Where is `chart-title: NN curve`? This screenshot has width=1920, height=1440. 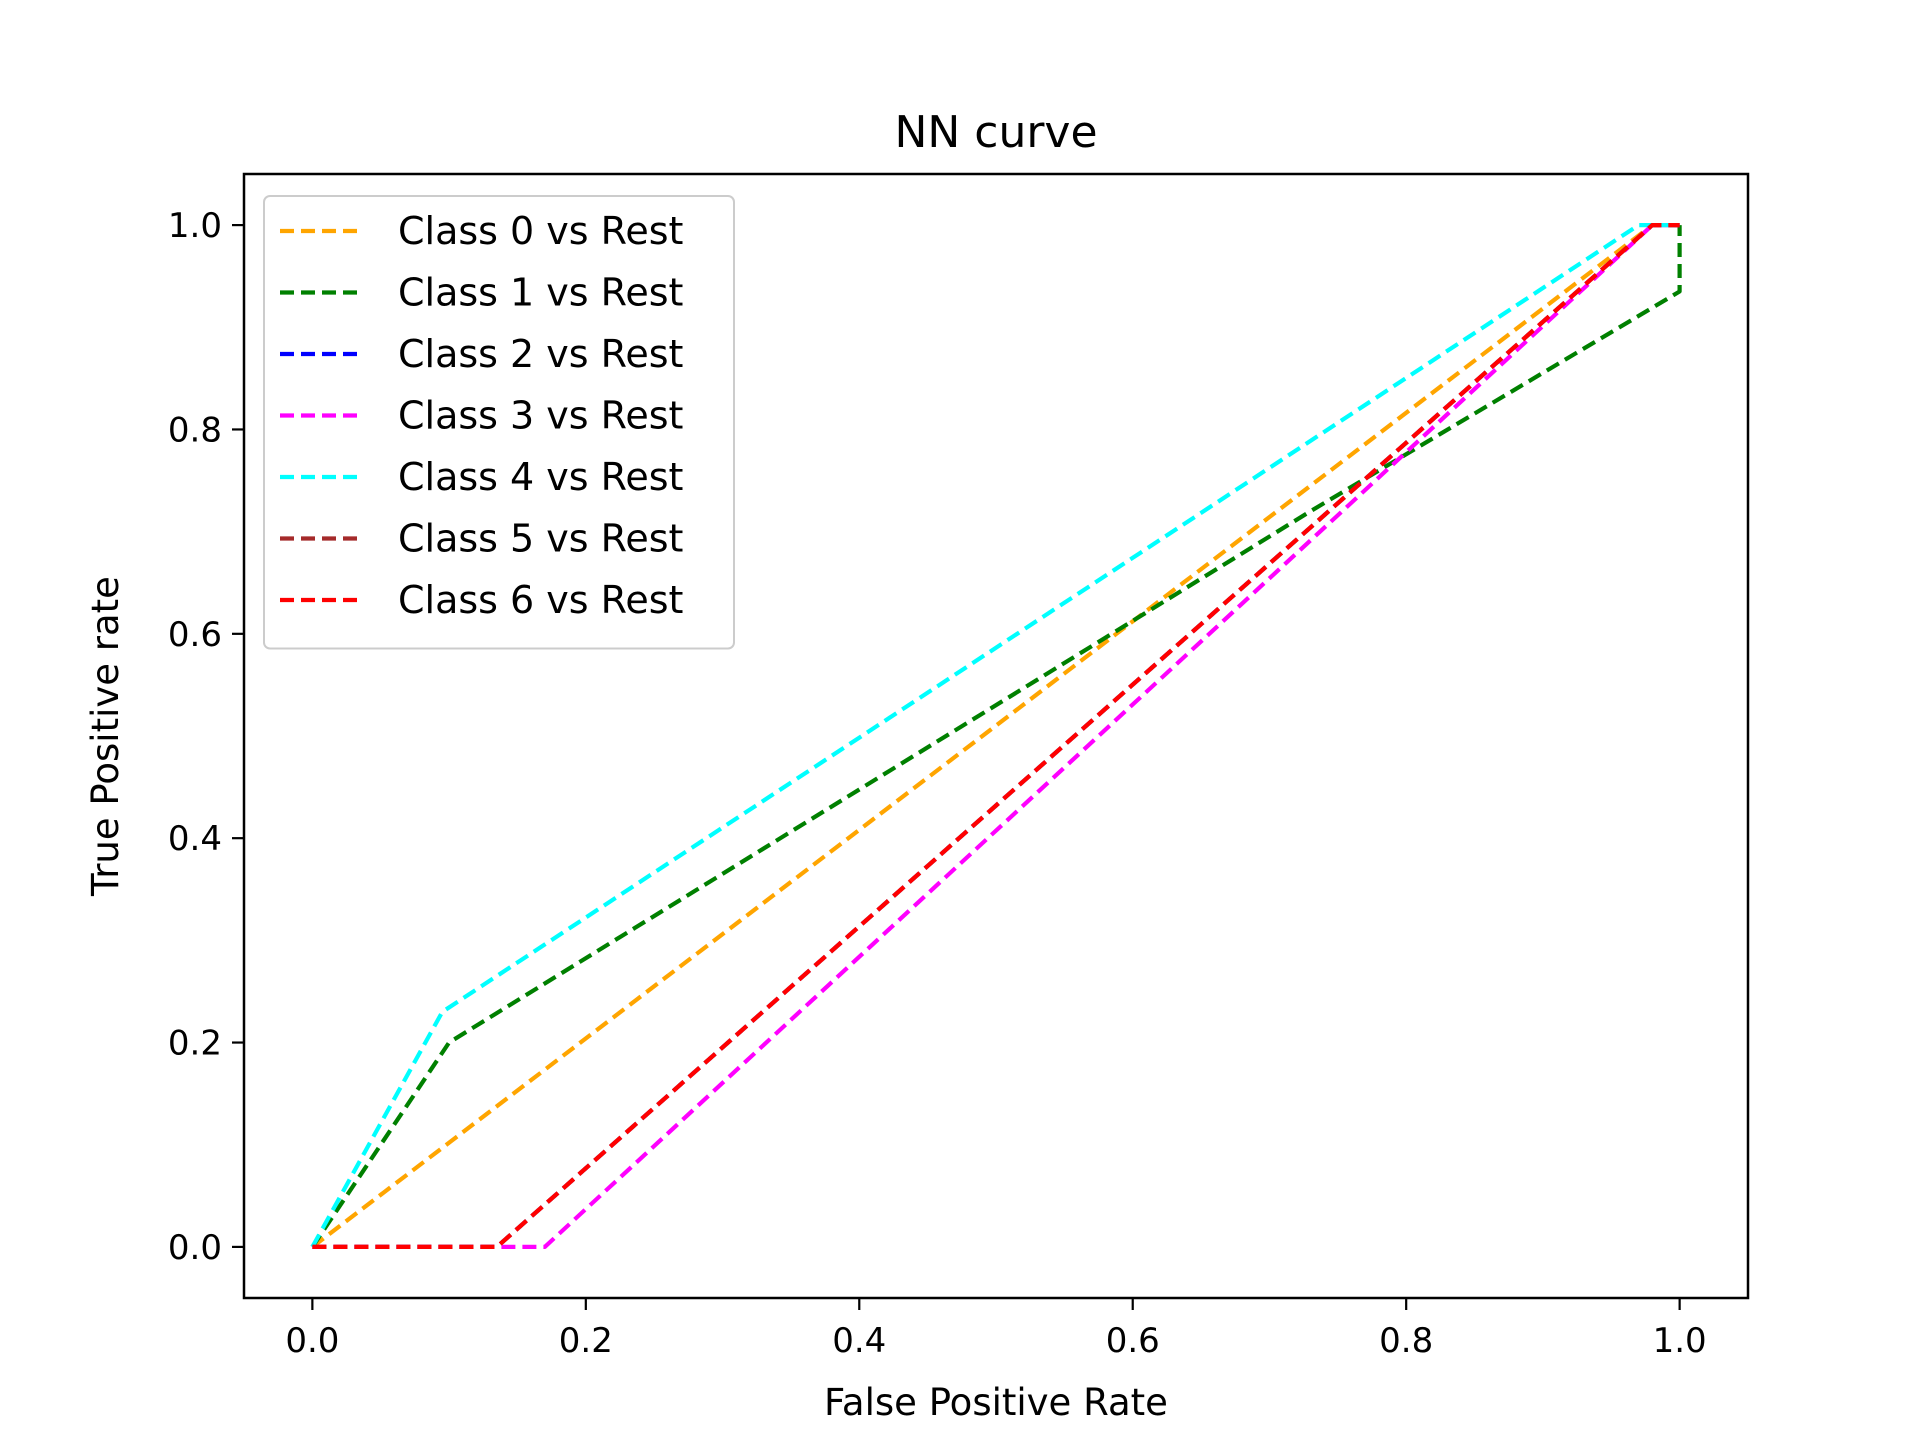 chart-title: NN curve is located at coordinates (995, 132).